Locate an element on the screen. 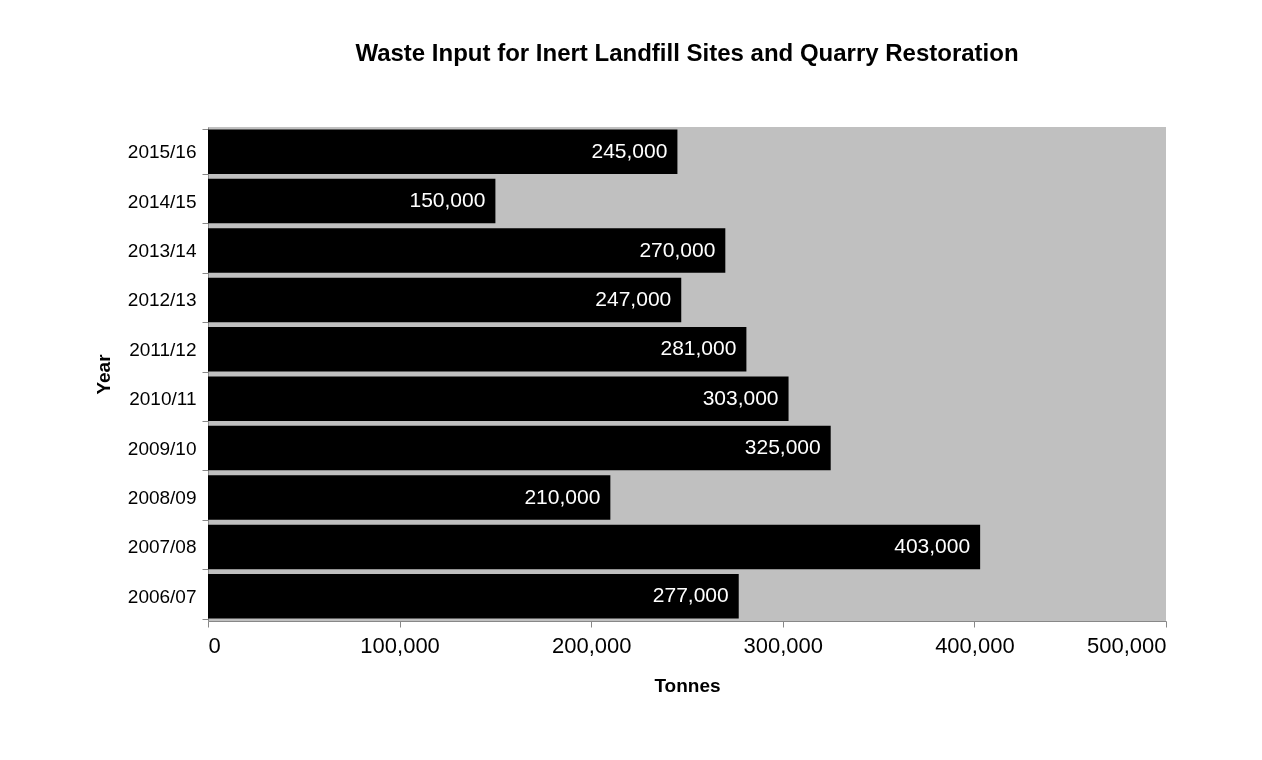 The image size is (1262, 760). data-label: 325,000 is located at coordinates (782, 447).